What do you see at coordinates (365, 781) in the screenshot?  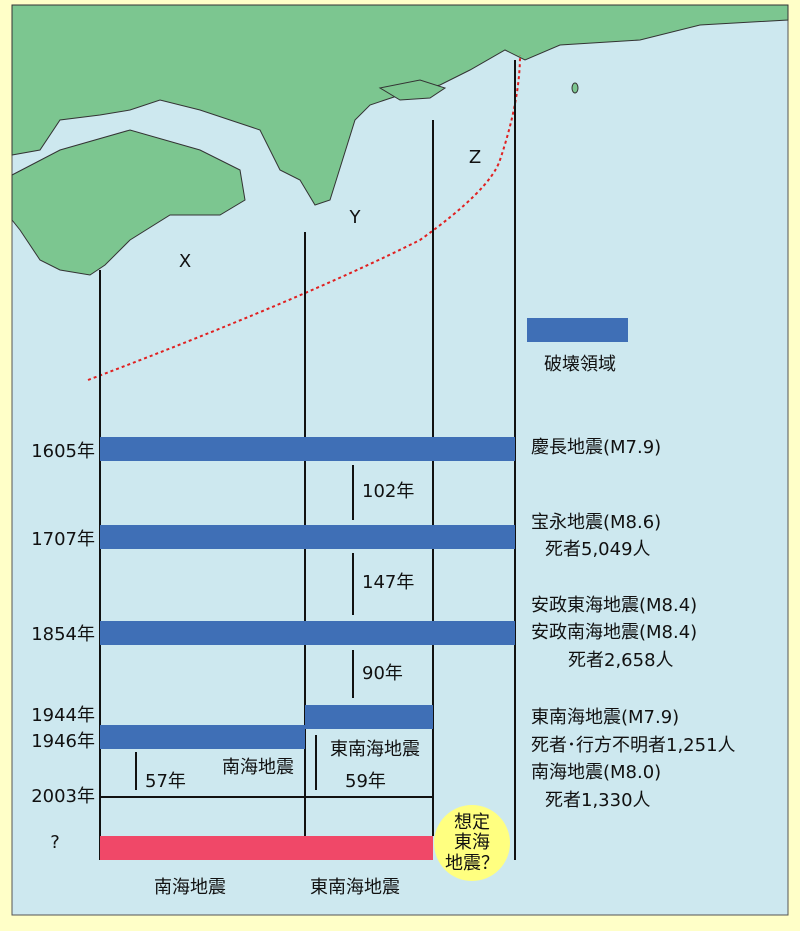 I see `interval-label: 59年` at bounding box center [365, 781].